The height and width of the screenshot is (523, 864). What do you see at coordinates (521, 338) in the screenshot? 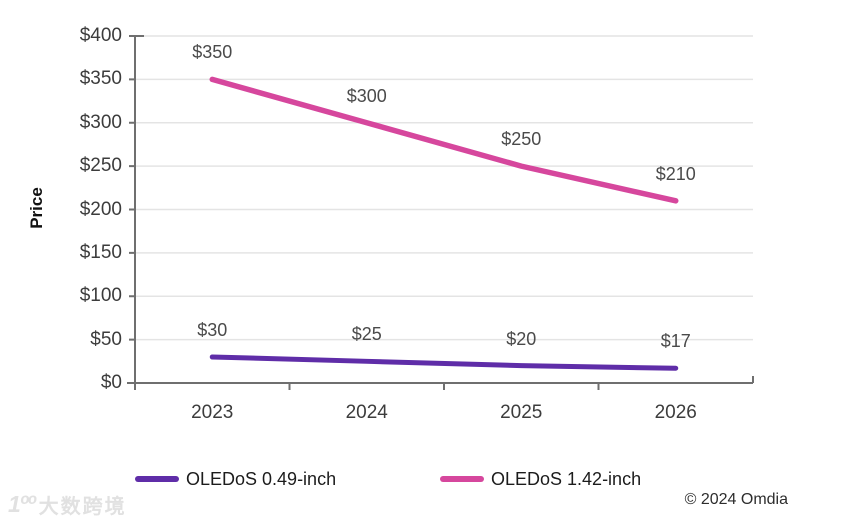
I see `data-label: $20` at bounding box center [521, 338].